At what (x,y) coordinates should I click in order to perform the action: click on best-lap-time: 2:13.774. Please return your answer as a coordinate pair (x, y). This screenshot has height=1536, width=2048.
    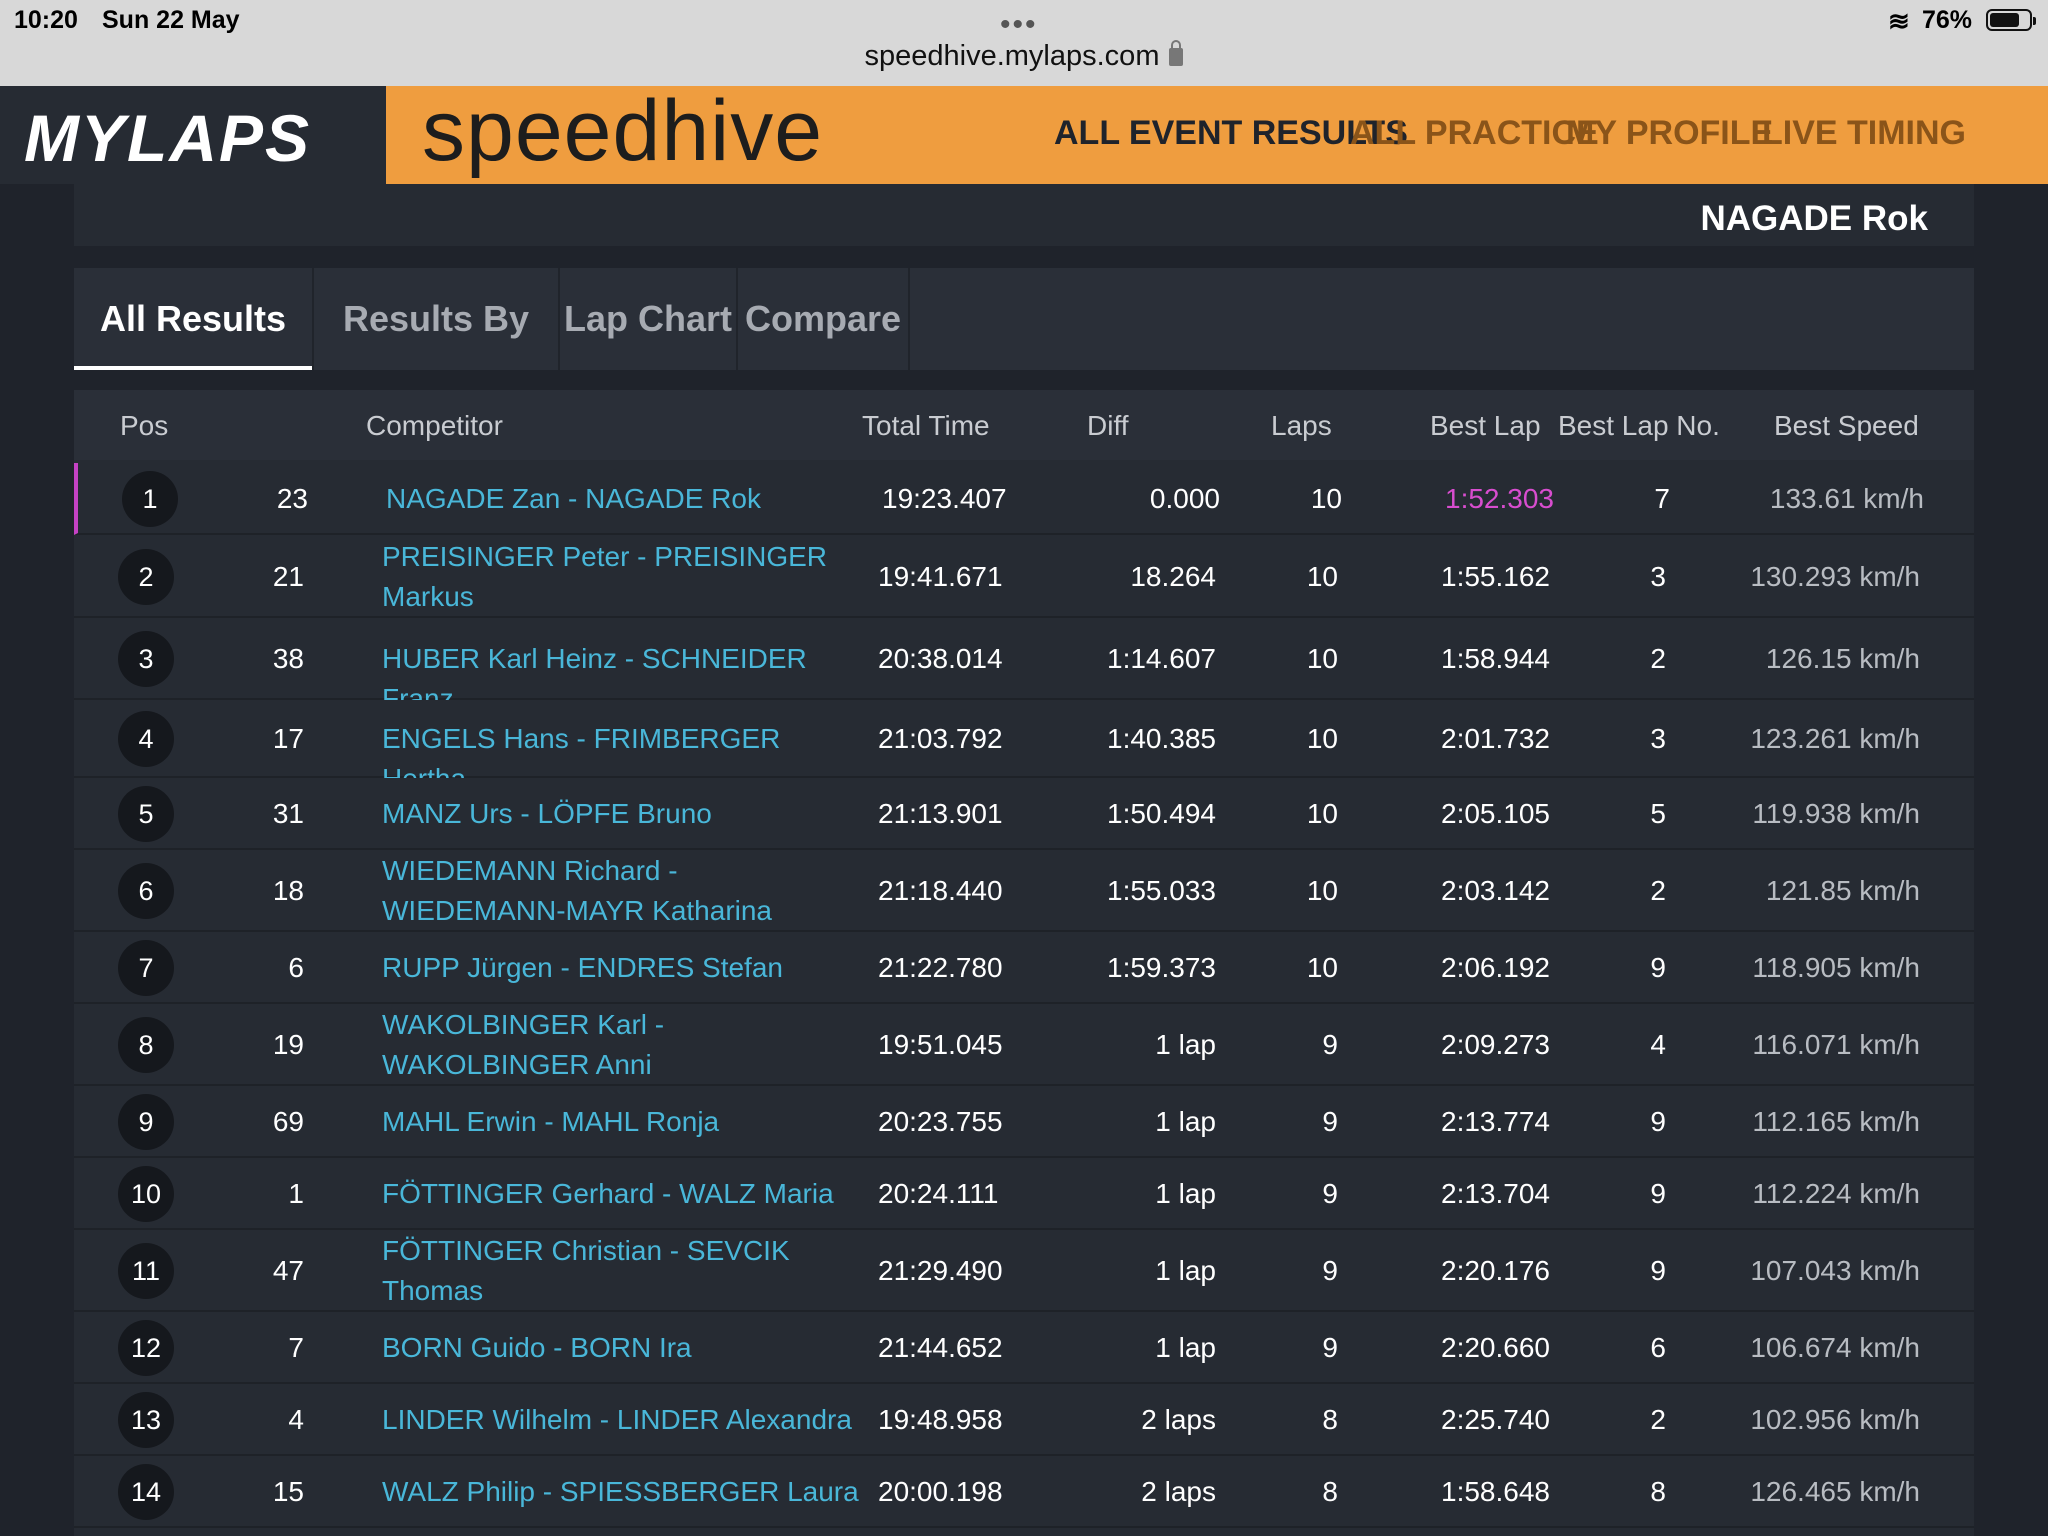
    Looking at the image, I should click on (1495, 1121).